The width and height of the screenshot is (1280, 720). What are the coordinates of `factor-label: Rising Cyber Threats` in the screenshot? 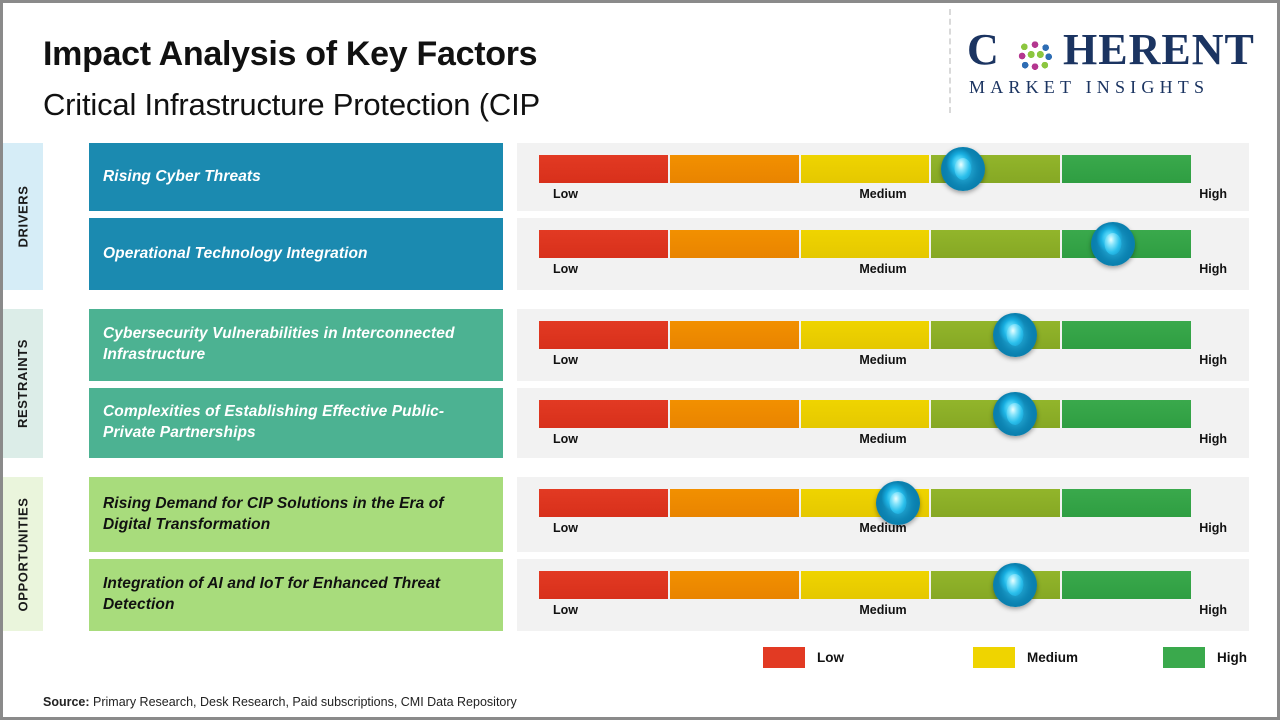 It's located at (182, 176).